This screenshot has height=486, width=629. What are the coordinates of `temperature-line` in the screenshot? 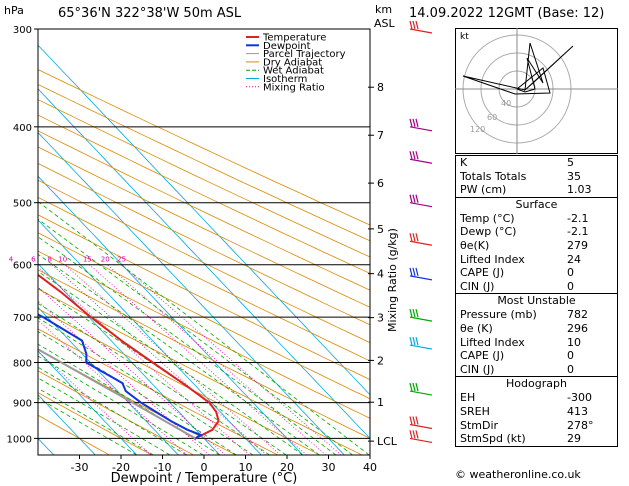 It's located at (129, 356).